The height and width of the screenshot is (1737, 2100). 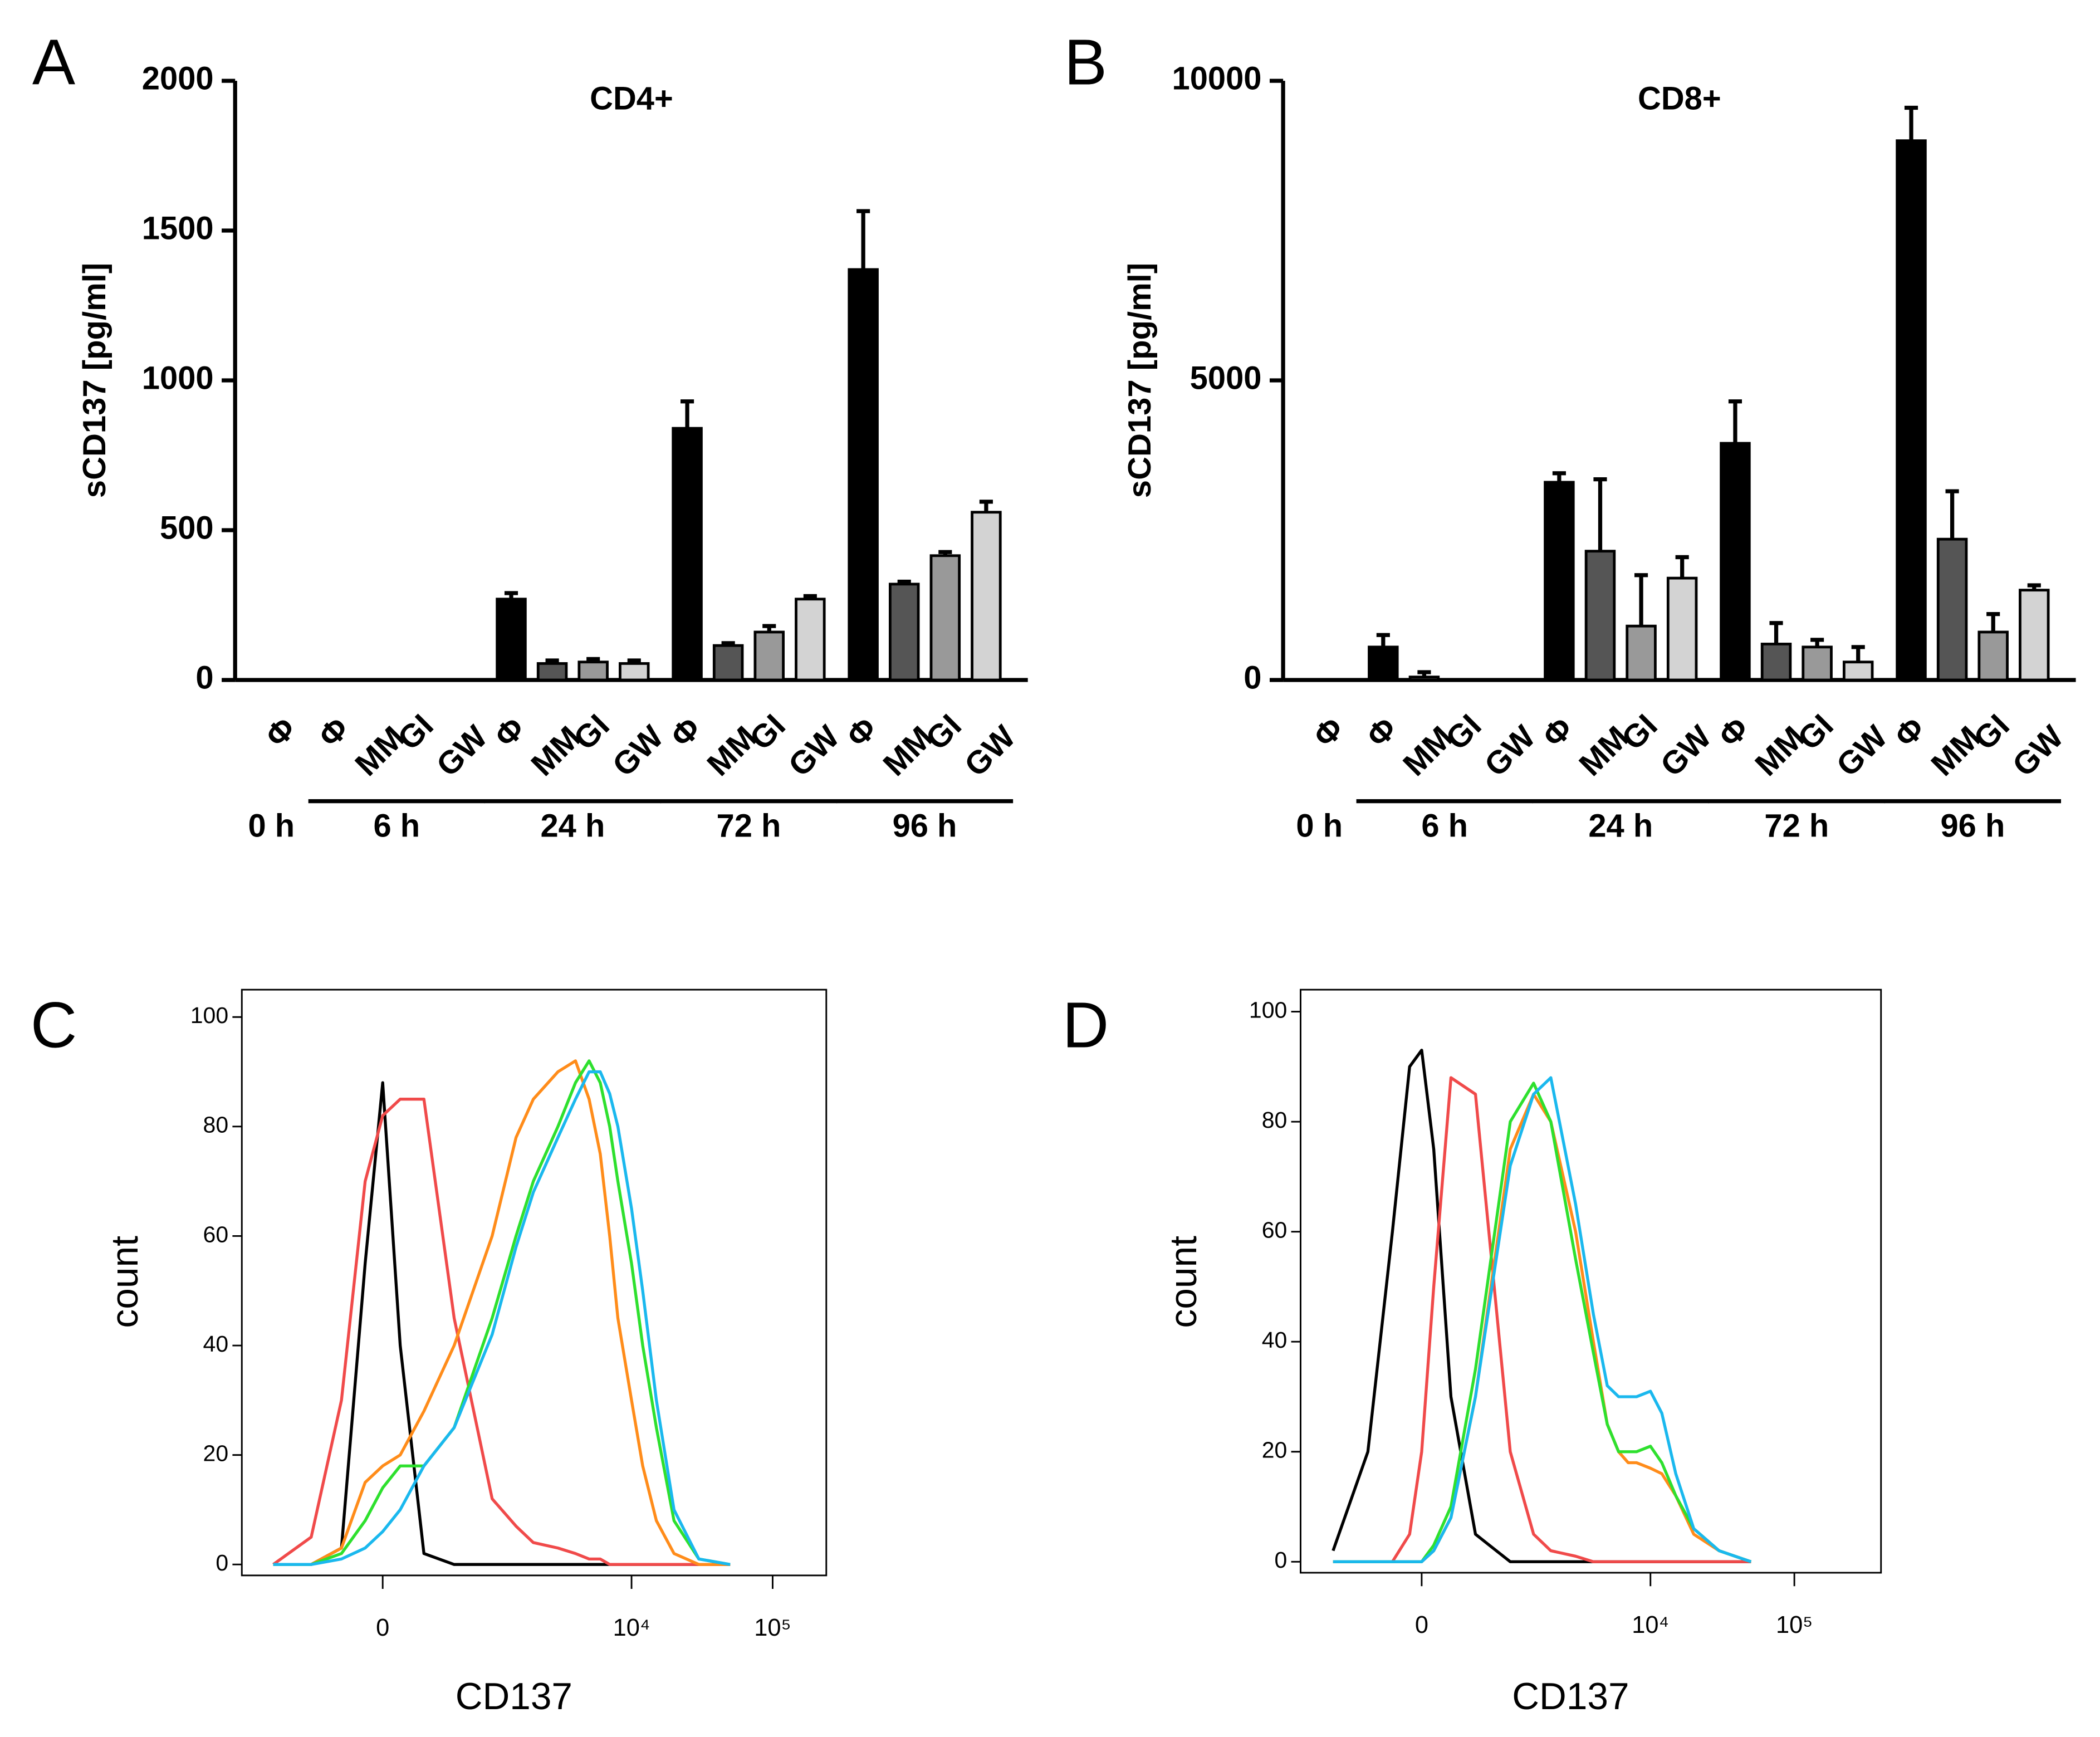 What do you see at coordinates (54, 1025) in the screenshot?
I see `panel-letter: C` at bounding box center [54, 1025].